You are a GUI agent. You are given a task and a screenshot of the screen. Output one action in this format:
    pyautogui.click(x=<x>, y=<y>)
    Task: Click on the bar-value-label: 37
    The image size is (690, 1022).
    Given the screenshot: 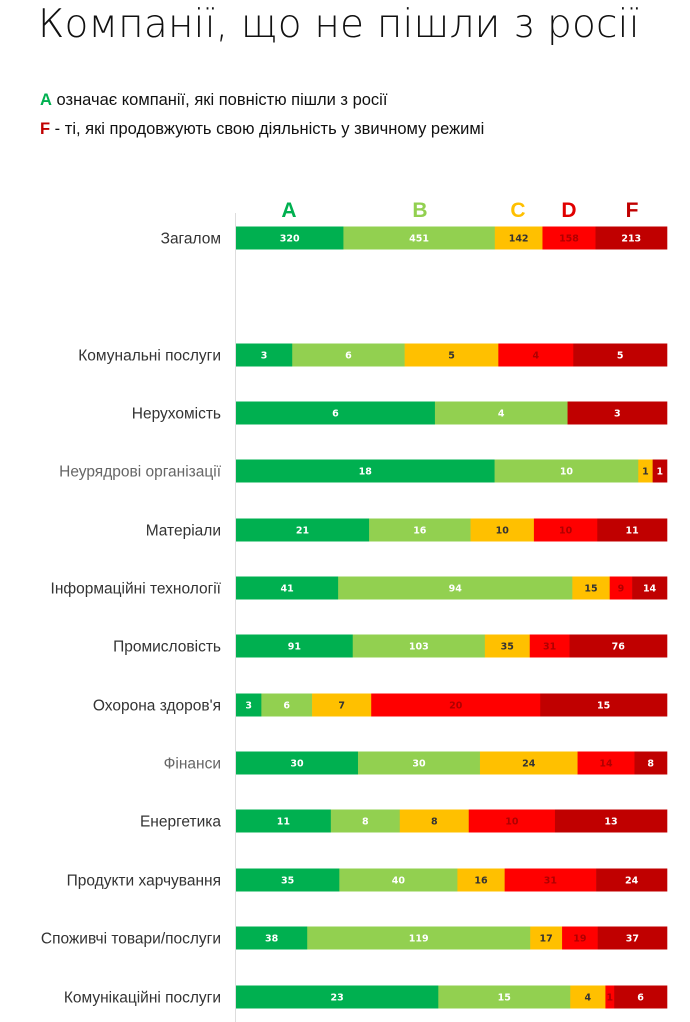 What is the action you would take?
    pyautogui.click(x=632, y=939)
    